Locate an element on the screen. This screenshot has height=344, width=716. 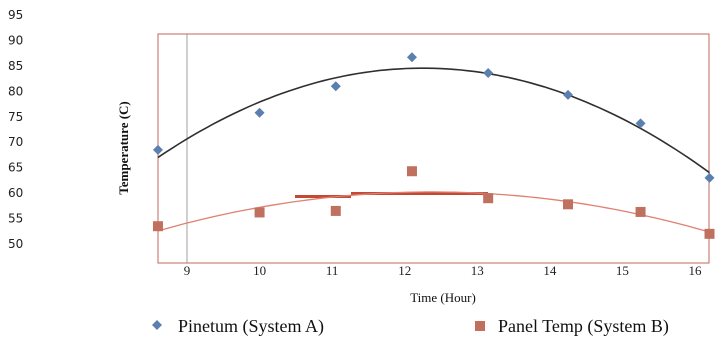
legend: Pinetum (System A) Panel Temp (System B) is located at coordinates (410, 326).